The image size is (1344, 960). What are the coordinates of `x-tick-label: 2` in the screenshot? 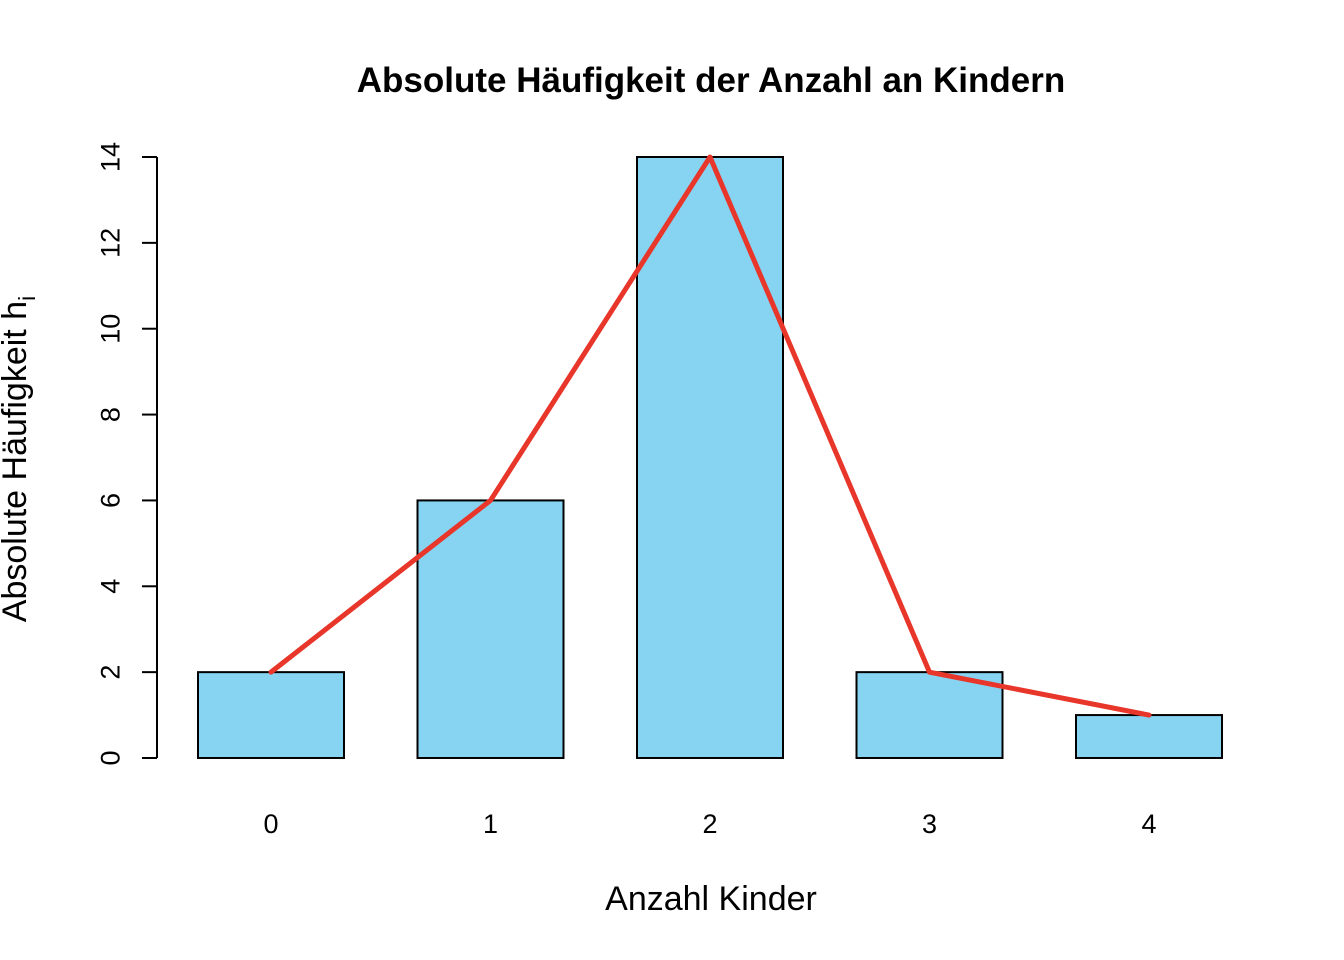 It's located at (709, 824).